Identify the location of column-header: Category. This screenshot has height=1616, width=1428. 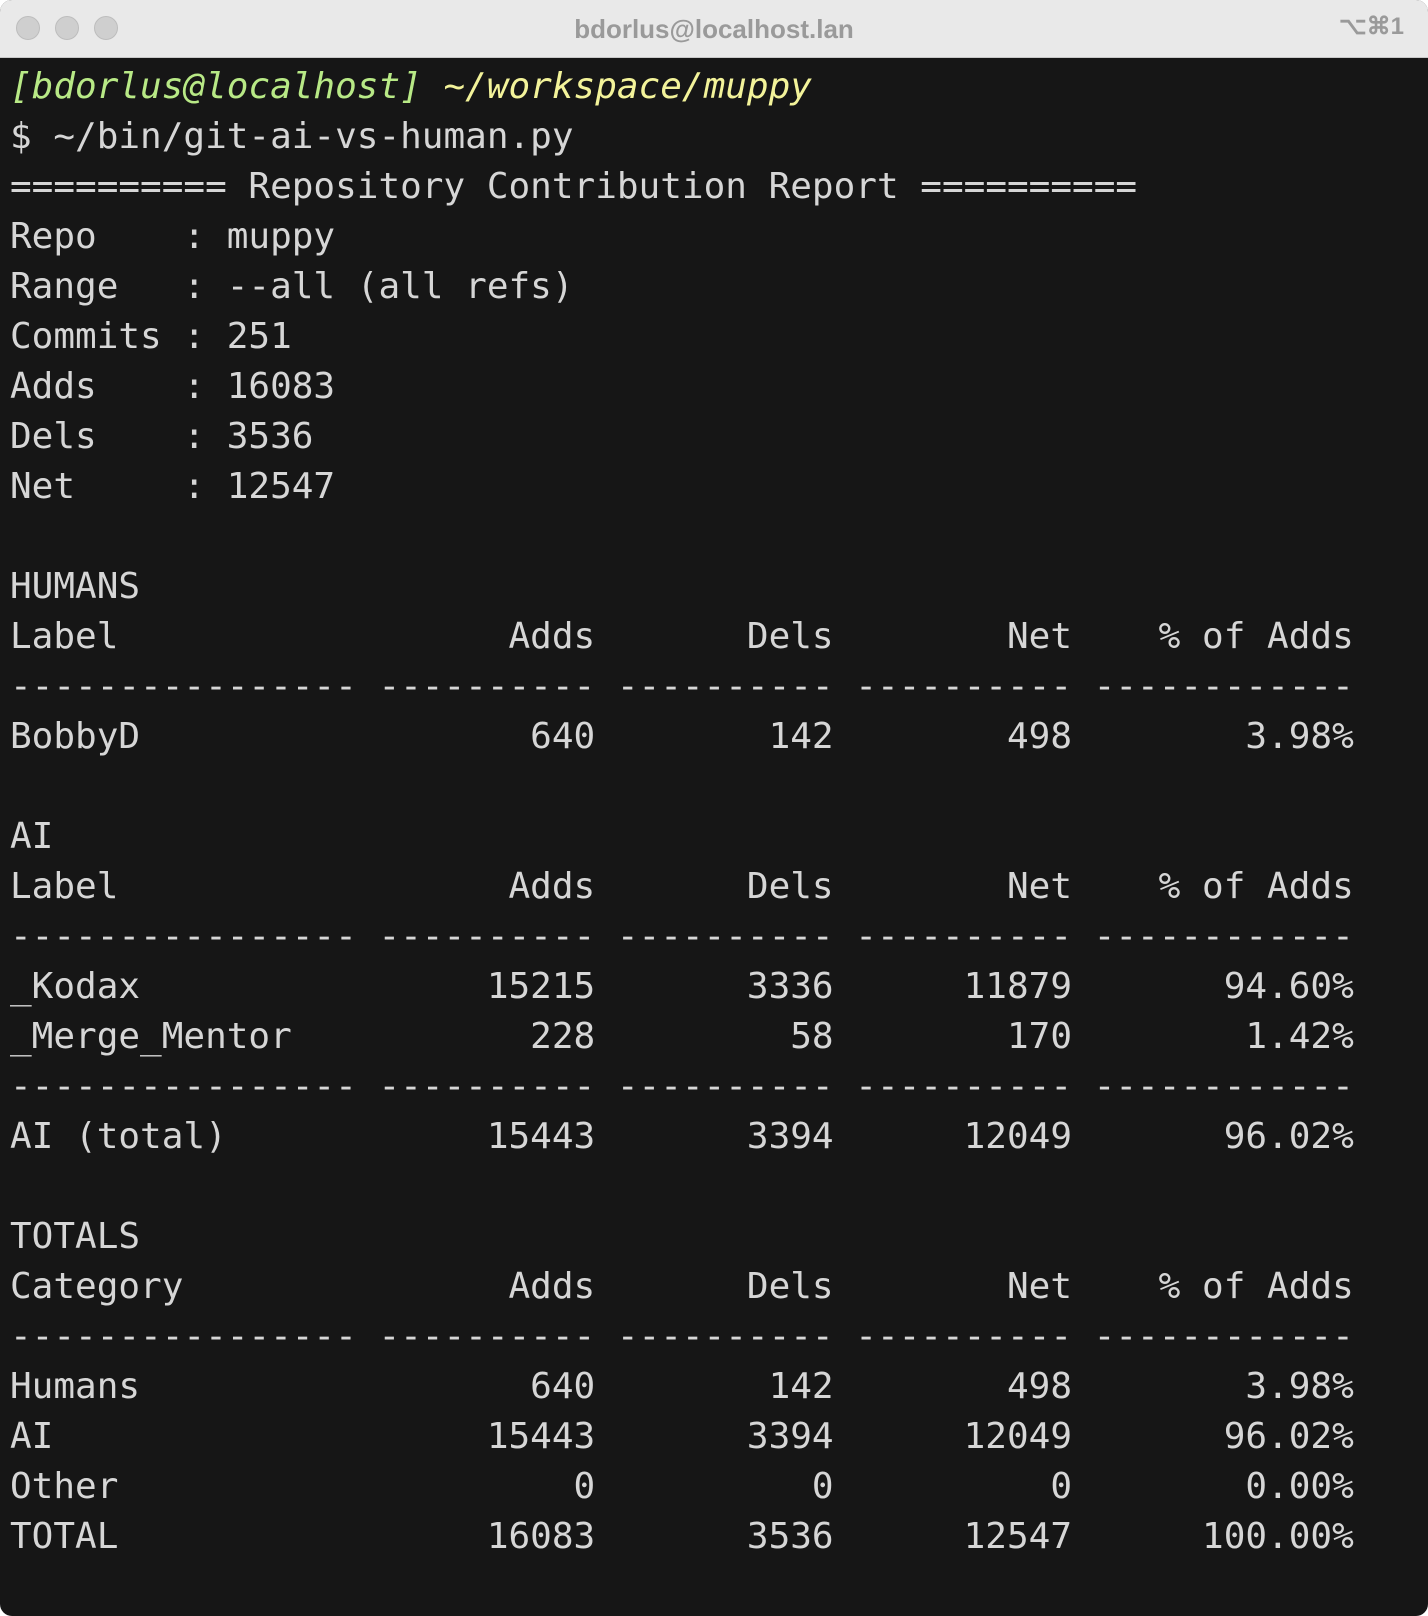
(97, 1286).